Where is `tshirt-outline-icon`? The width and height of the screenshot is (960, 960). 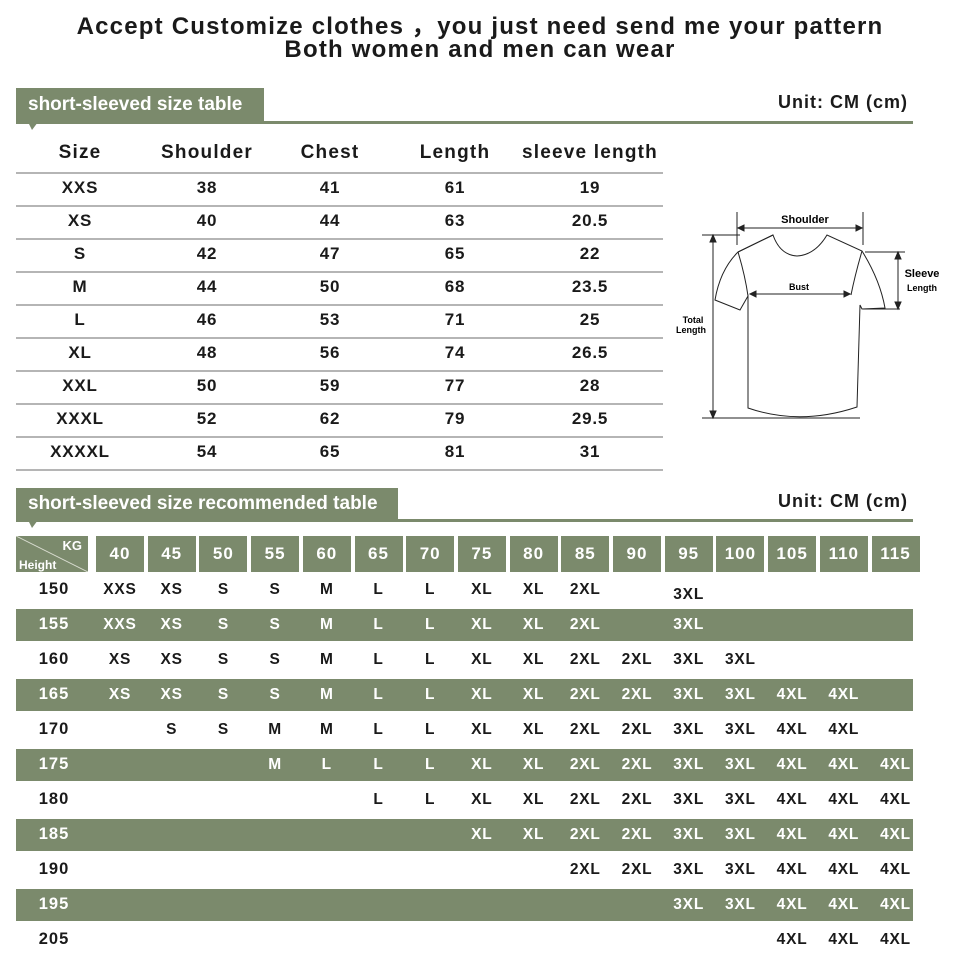 tshirt-outline-icon is located at coordinates (800, 326).